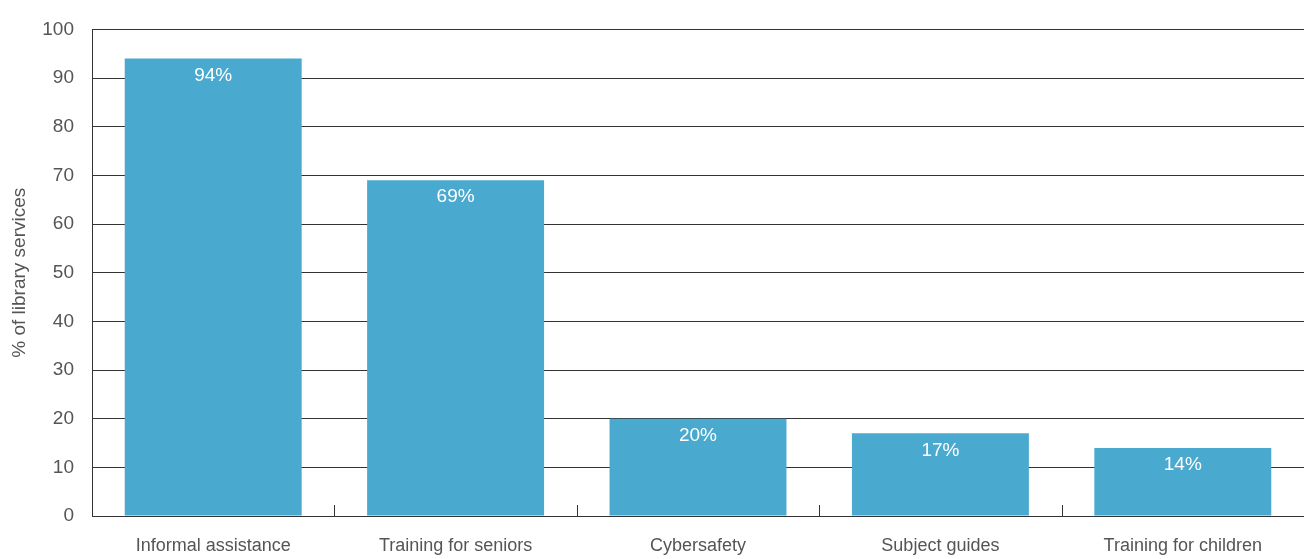 The height and width of the screenshot is (559, 1304). Describe the element at coordinates (63, 77) in the screenshot. I see `y-tick-label: 90` at that location.